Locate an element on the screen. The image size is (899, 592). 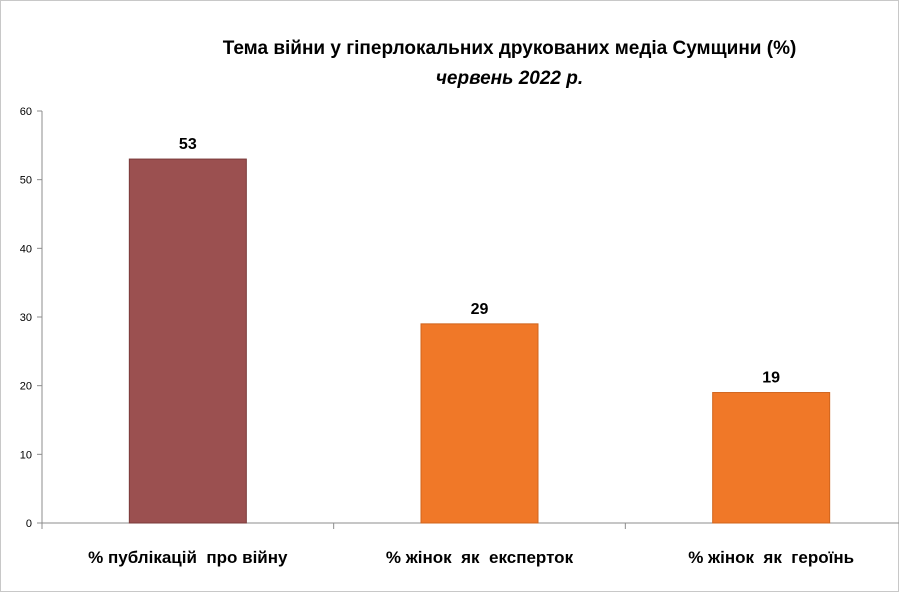
y-tick-label: 30 is located at coordinates (26, 318).